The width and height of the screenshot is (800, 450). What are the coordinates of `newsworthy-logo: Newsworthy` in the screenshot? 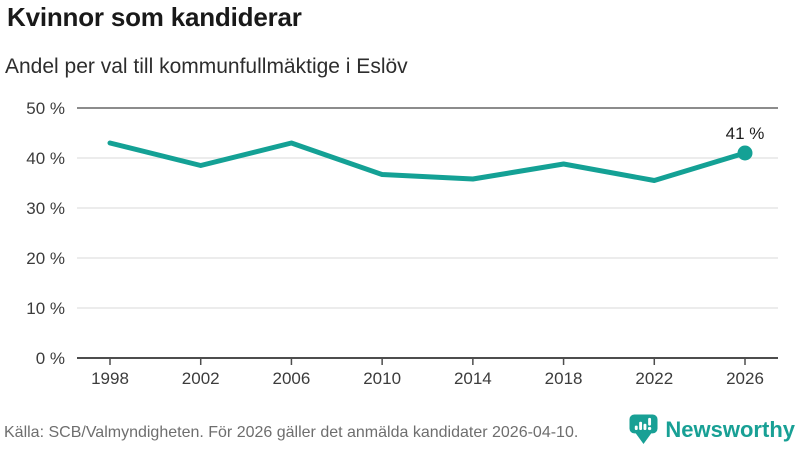 It's located at (712, 429).